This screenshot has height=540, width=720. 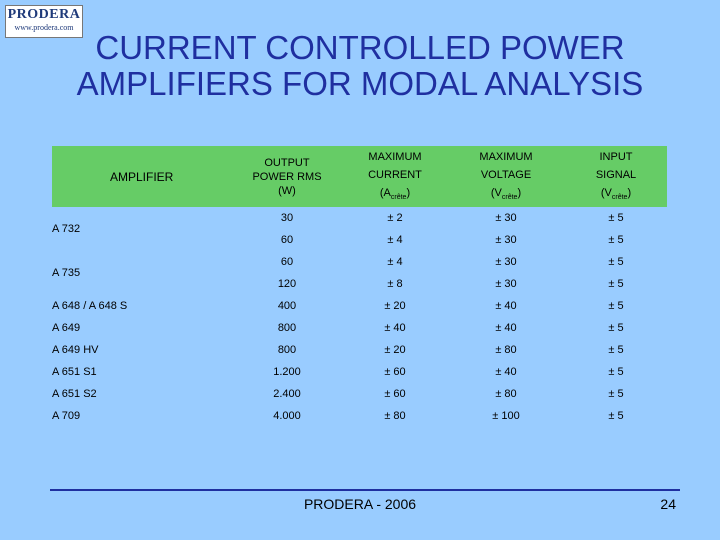 I want to click on footer-divider, so click(x=365, y=490).